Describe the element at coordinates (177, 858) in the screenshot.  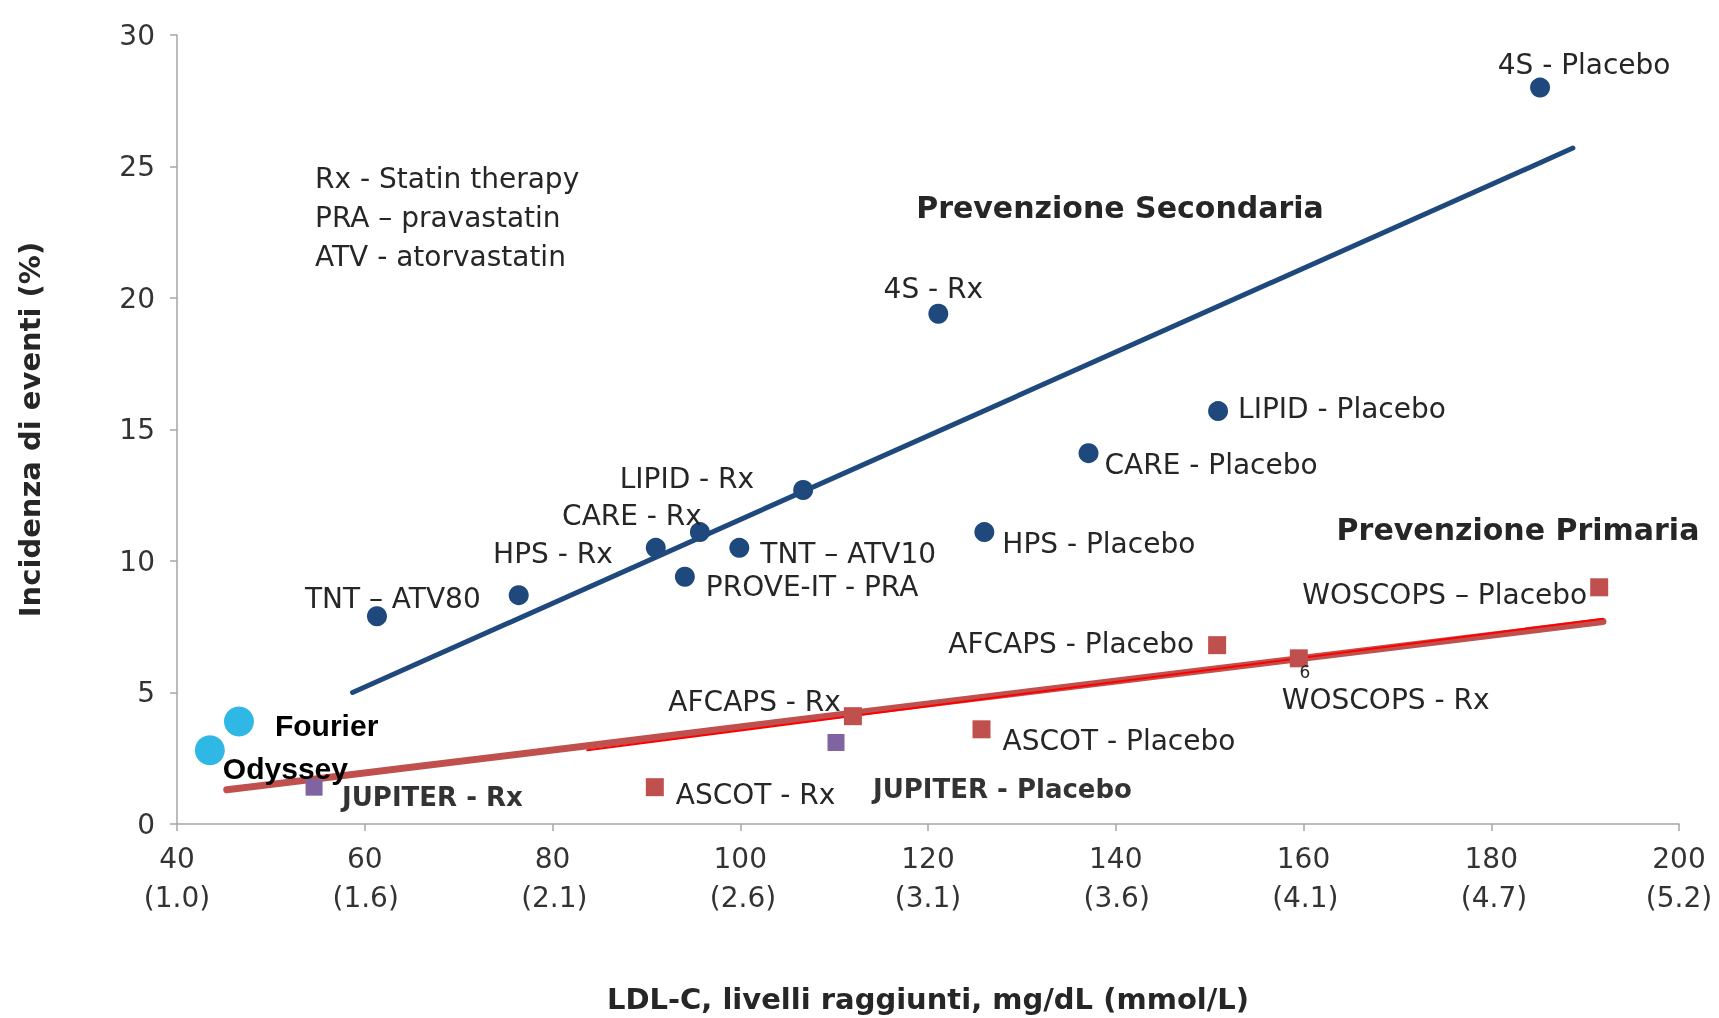
I see `x-tick-label: 40` at that location.